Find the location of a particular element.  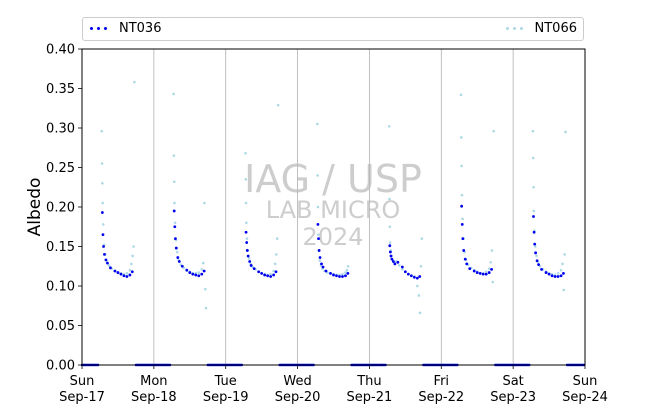

y-tick-label: 0.15 is located at coordinates (60, 247).